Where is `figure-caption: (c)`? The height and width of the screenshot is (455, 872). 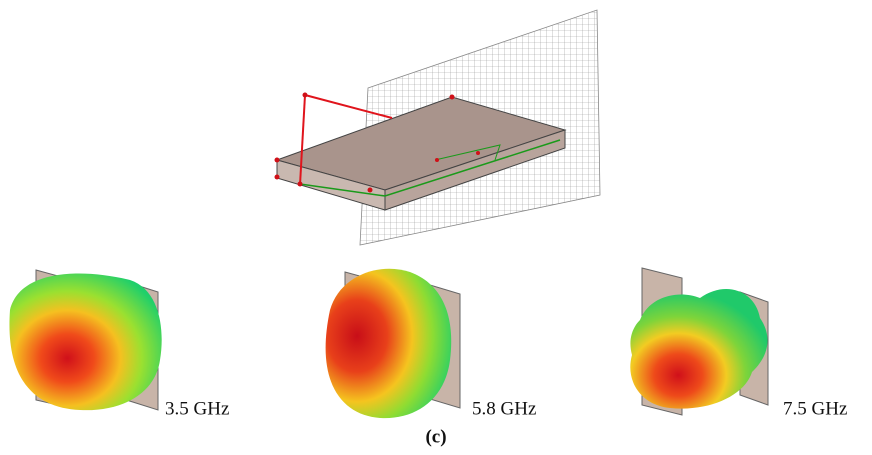 figure-caption: (c) is located at coordinates (435, 436).